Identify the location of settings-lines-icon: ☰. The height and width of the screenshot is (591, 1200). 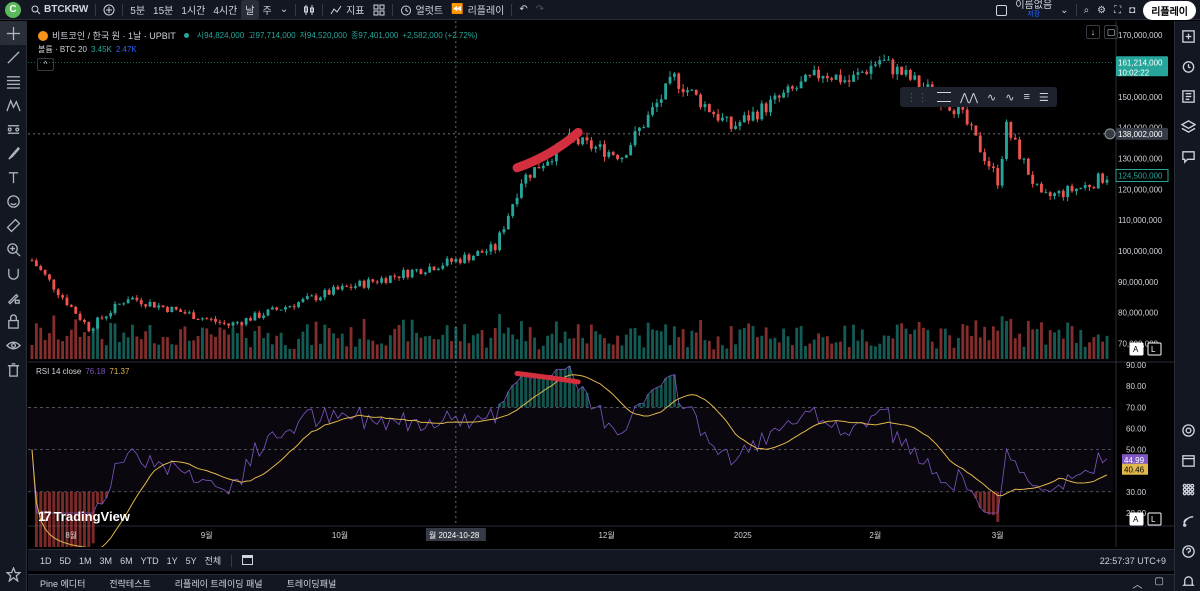
(1043, 97).